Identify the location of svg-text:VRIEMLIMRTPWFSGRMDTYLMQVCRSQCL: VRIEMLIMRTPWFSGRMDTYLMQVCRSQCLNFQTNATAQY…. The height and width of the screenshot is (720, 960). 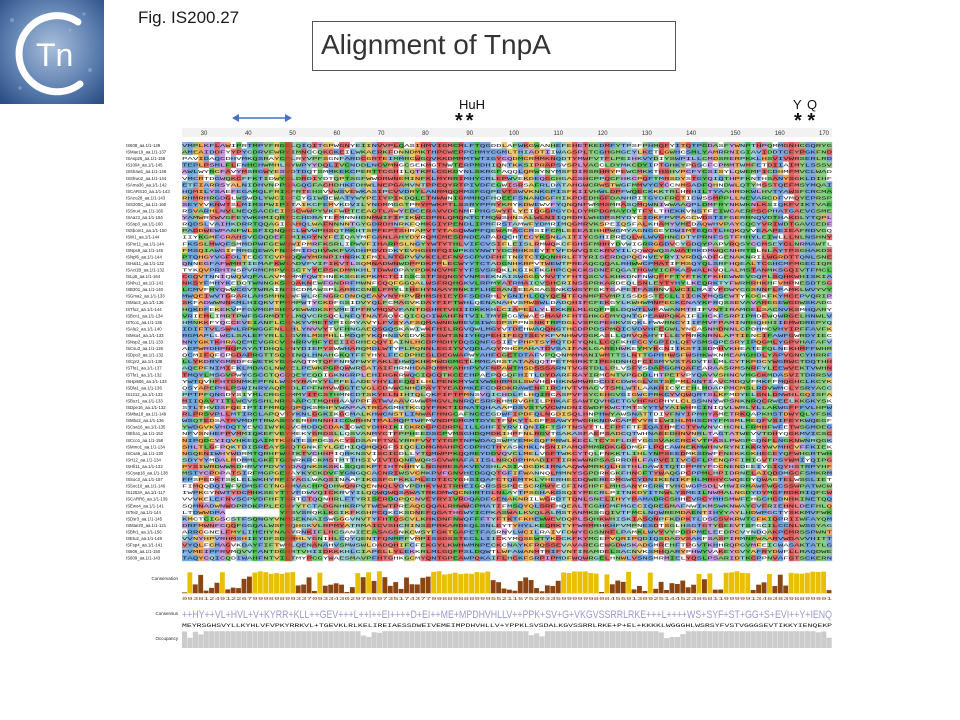
(507, 316).